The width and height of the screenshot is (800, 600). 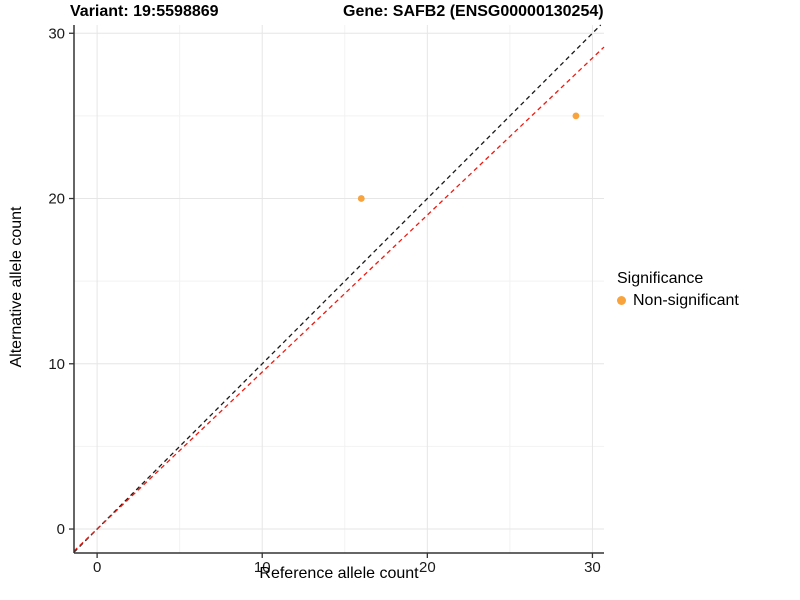 I want to click on x-axis-title: Reference allele count, so click(x=339, y=573).